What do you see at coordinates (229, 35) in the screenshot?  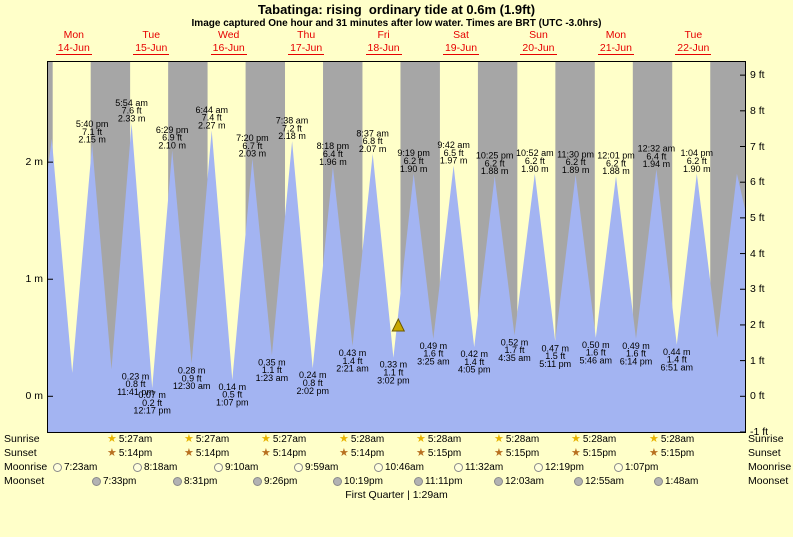 I see `day-name: Wed` at bounding box center [229, 35].